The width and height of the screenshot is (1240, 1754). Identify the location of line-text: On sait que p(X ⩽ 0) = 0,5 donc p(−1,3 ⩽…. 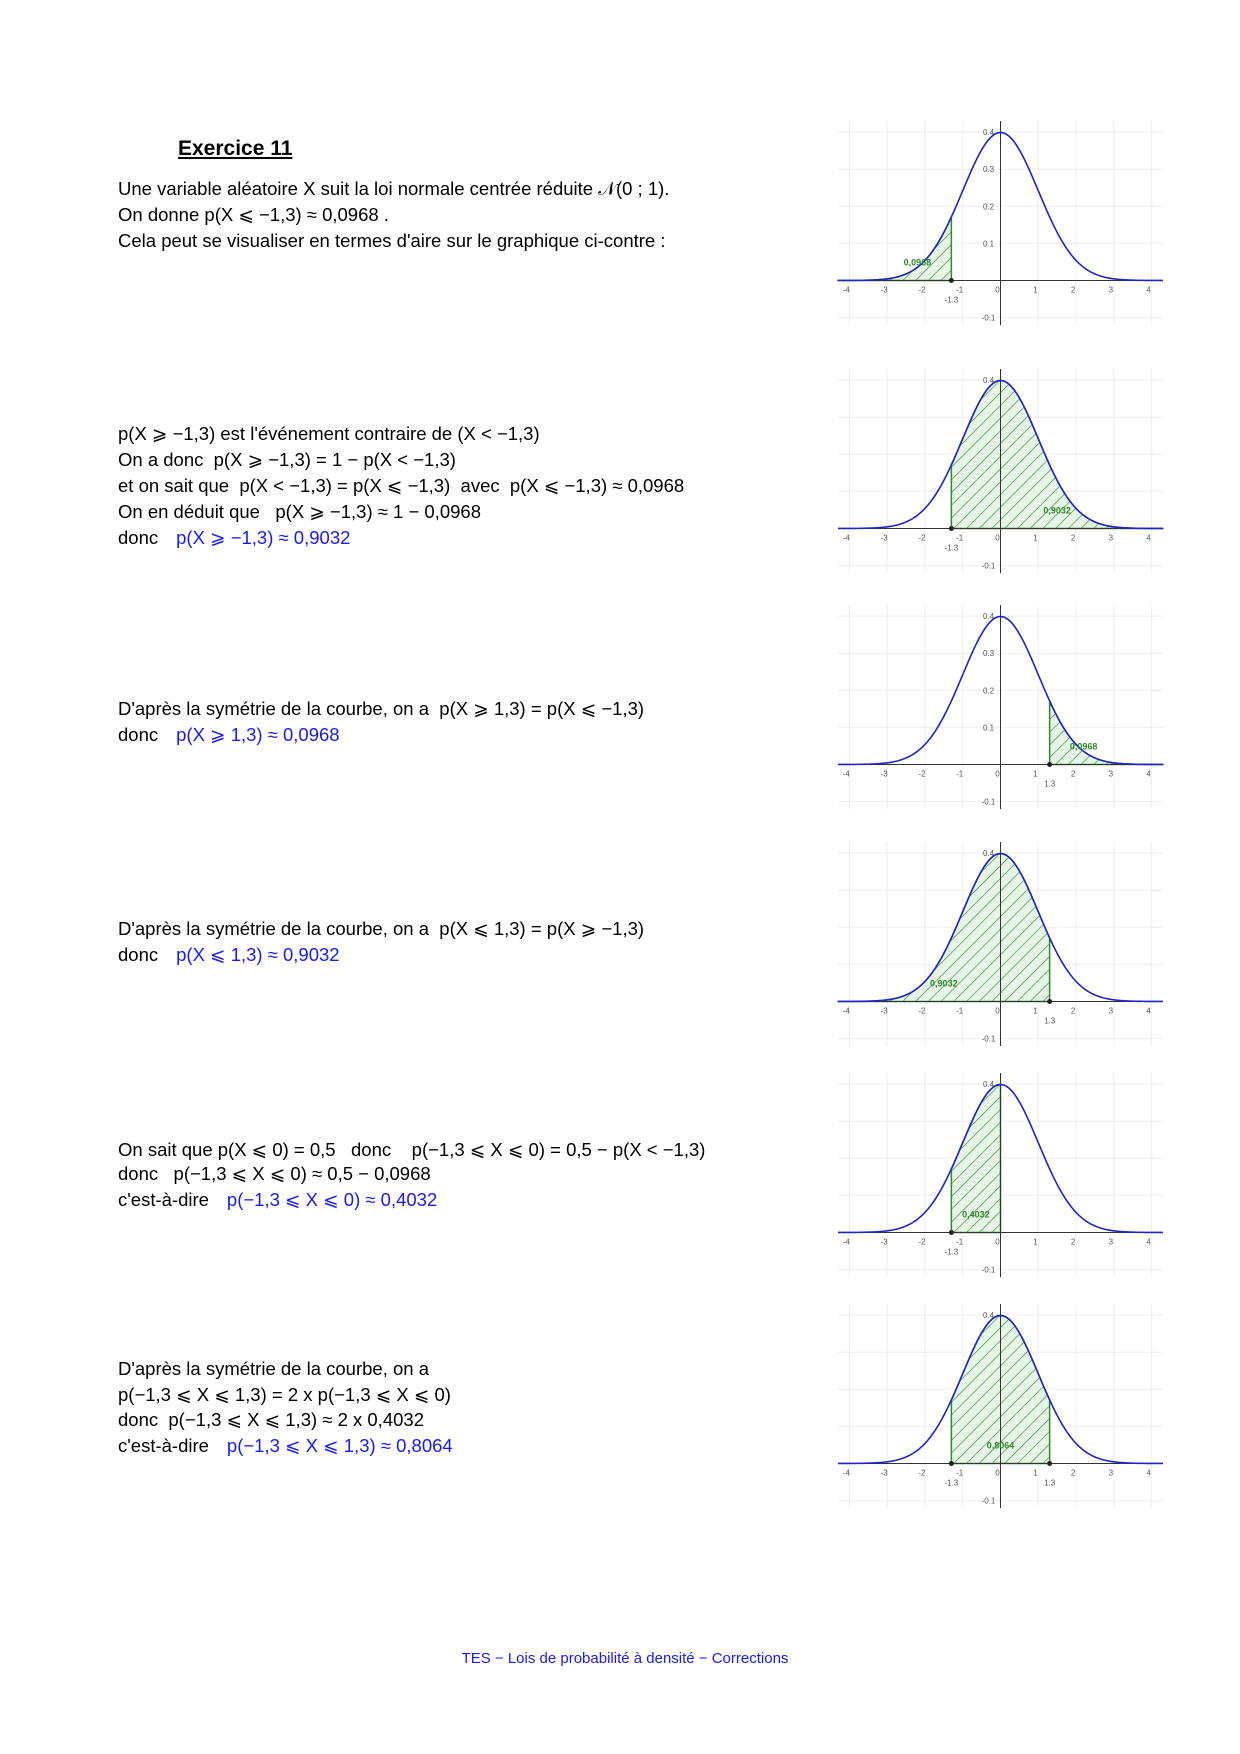
(412, 1149).